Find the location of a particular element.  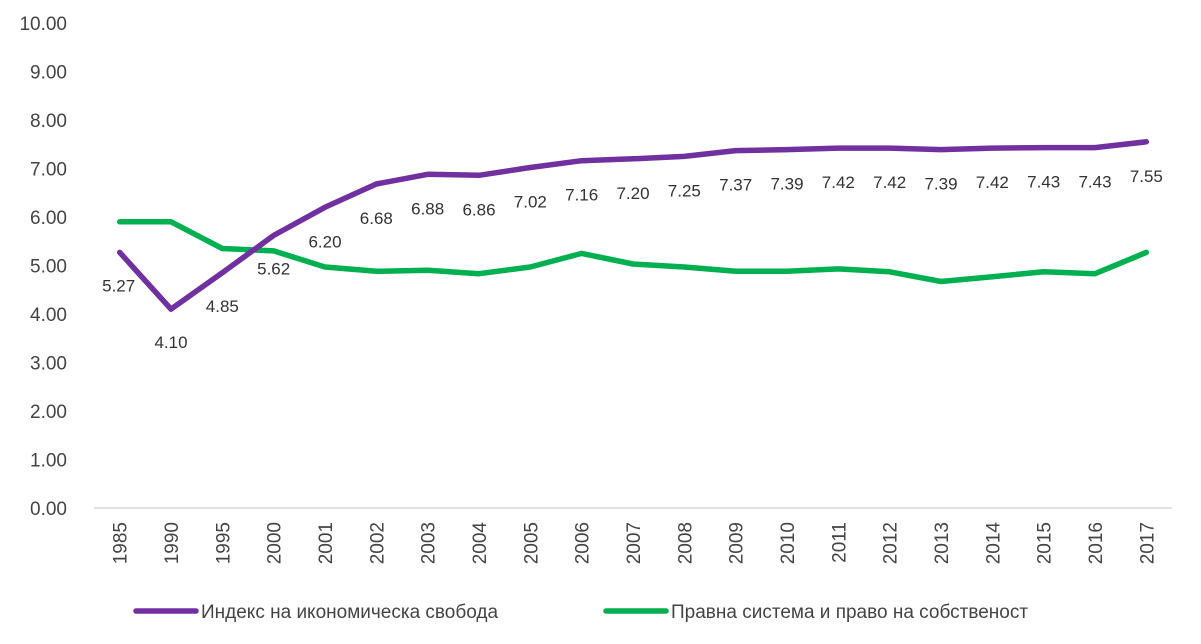

data-label: 7.02 is located at coordinates (530, 202).